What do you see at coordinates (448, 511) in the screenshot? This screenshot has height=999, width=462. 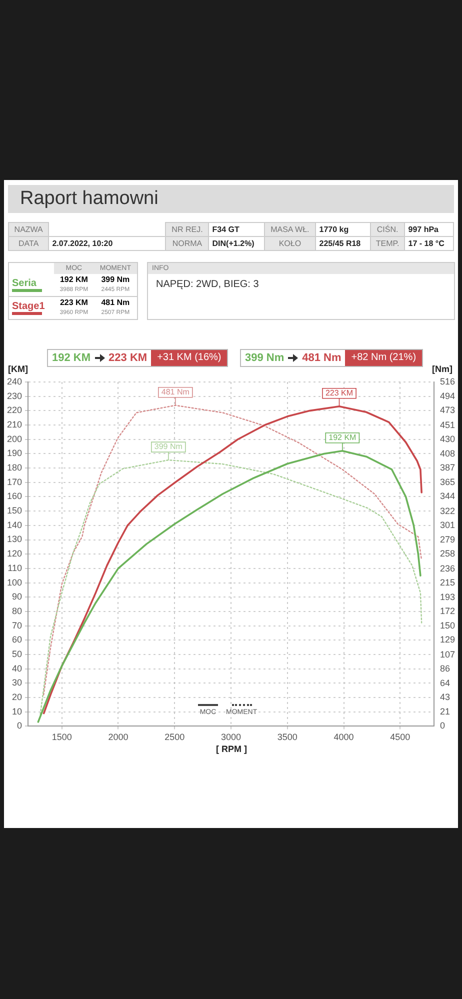 I see `y2-tick-label: 322` at bounding box center [448, 511].